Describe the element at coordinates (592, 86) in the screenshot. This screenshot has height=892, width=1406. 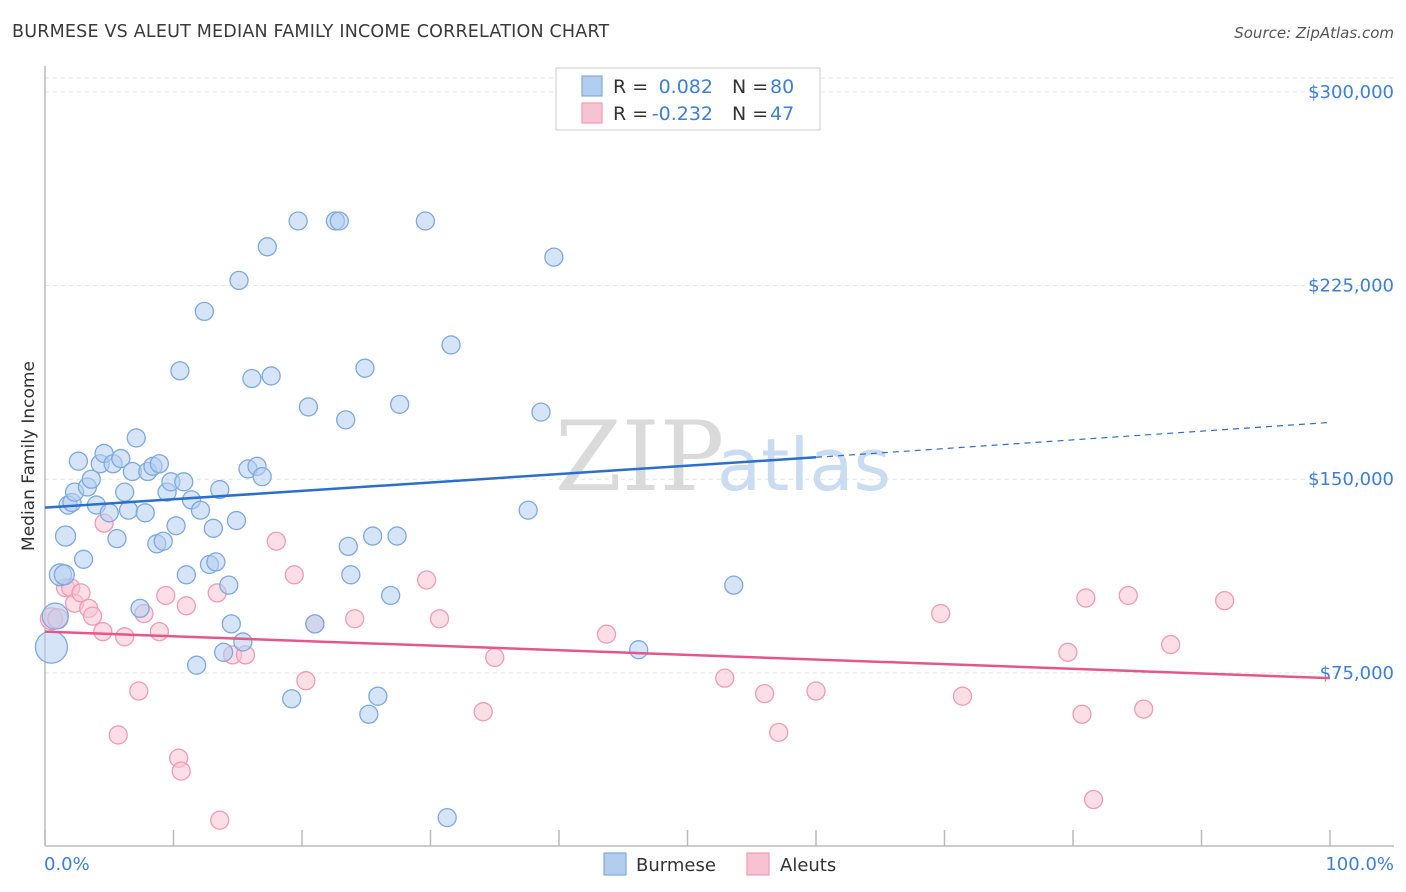
I see `legend-swatch-burmese` at that location.